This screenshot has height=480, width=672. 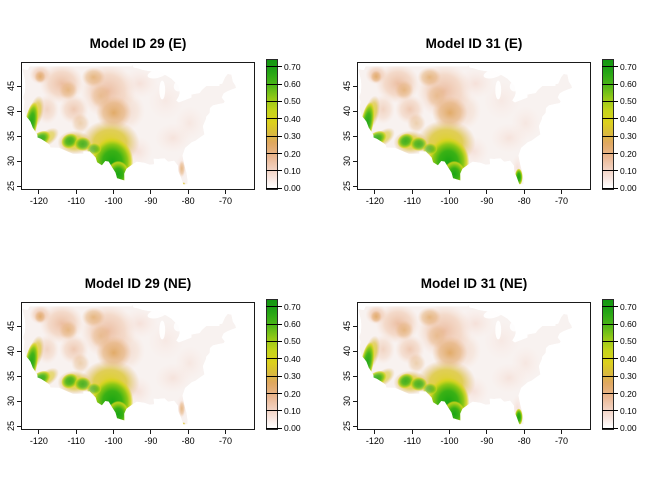 What do you see at coordinates (524, 200) in the screenshot?
I see `x-tick-label: -80` at bounding box center [524, 200].